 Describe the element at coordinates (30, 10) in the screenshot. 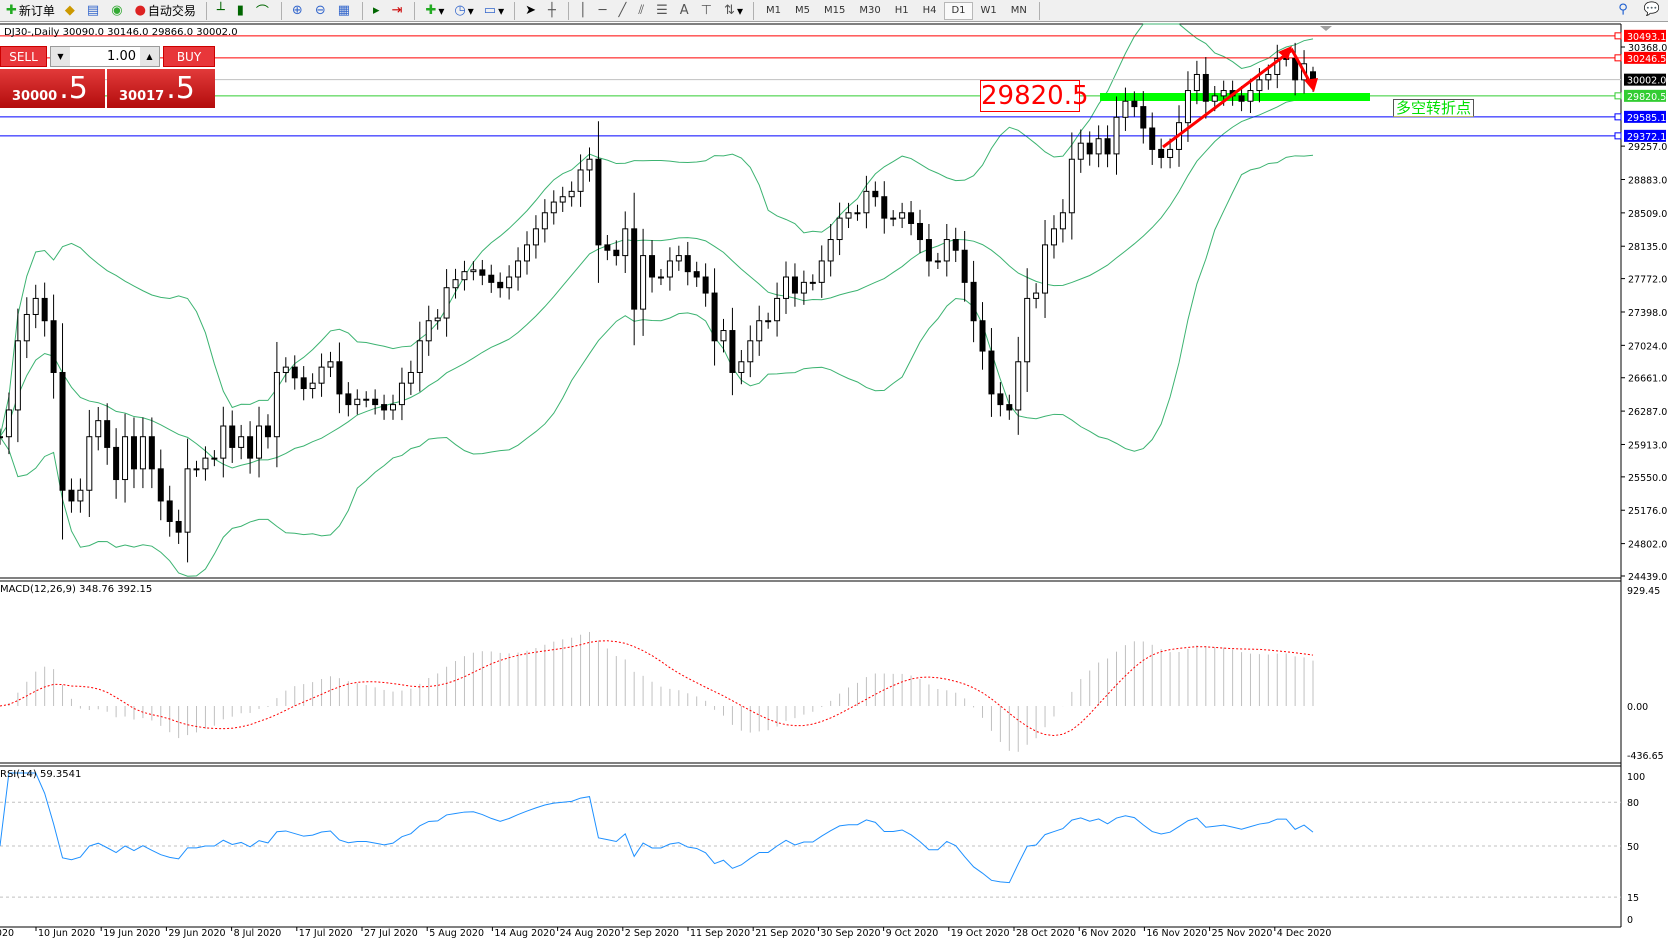

I see `new-order-button: ✚ 新订单` at that location.